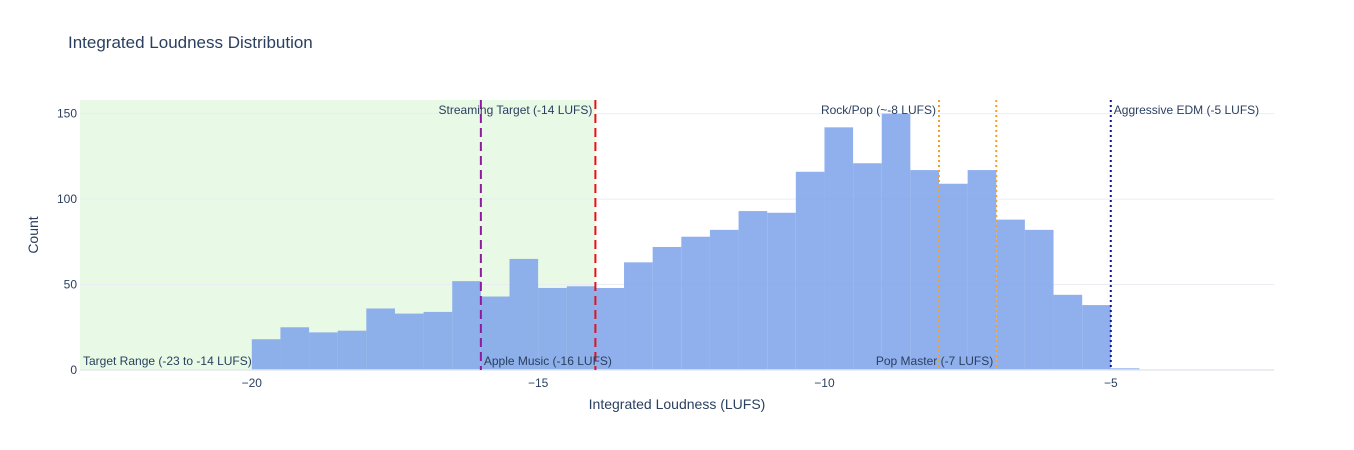 Image resolution: width=1354 pixels, height=450 pixels. What do you see at coordinates (167, 361) in the screenshot?
I see `target-range-label: Target Range (-23 to -14 LUFS)` at bounding box center [167, 361].